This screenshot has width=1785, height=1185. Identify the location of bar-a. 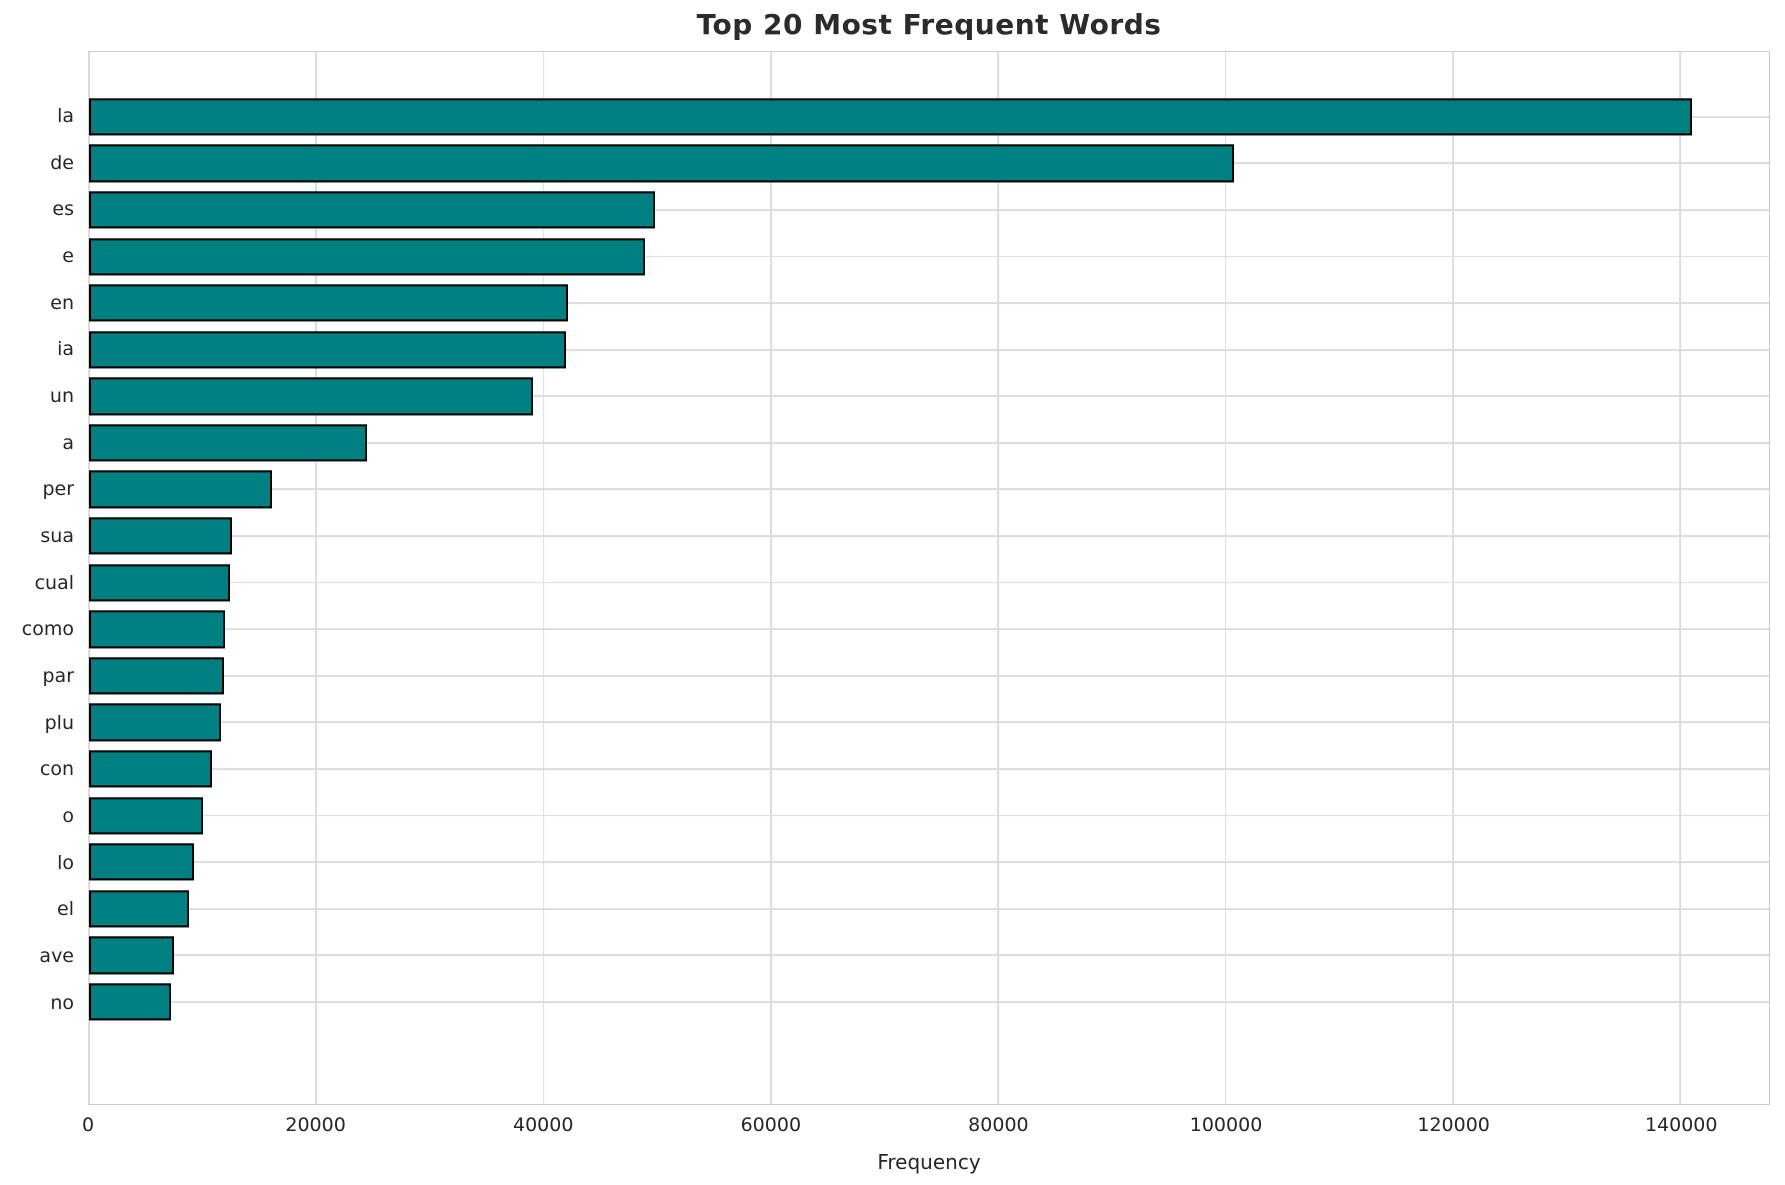
(228, 443).